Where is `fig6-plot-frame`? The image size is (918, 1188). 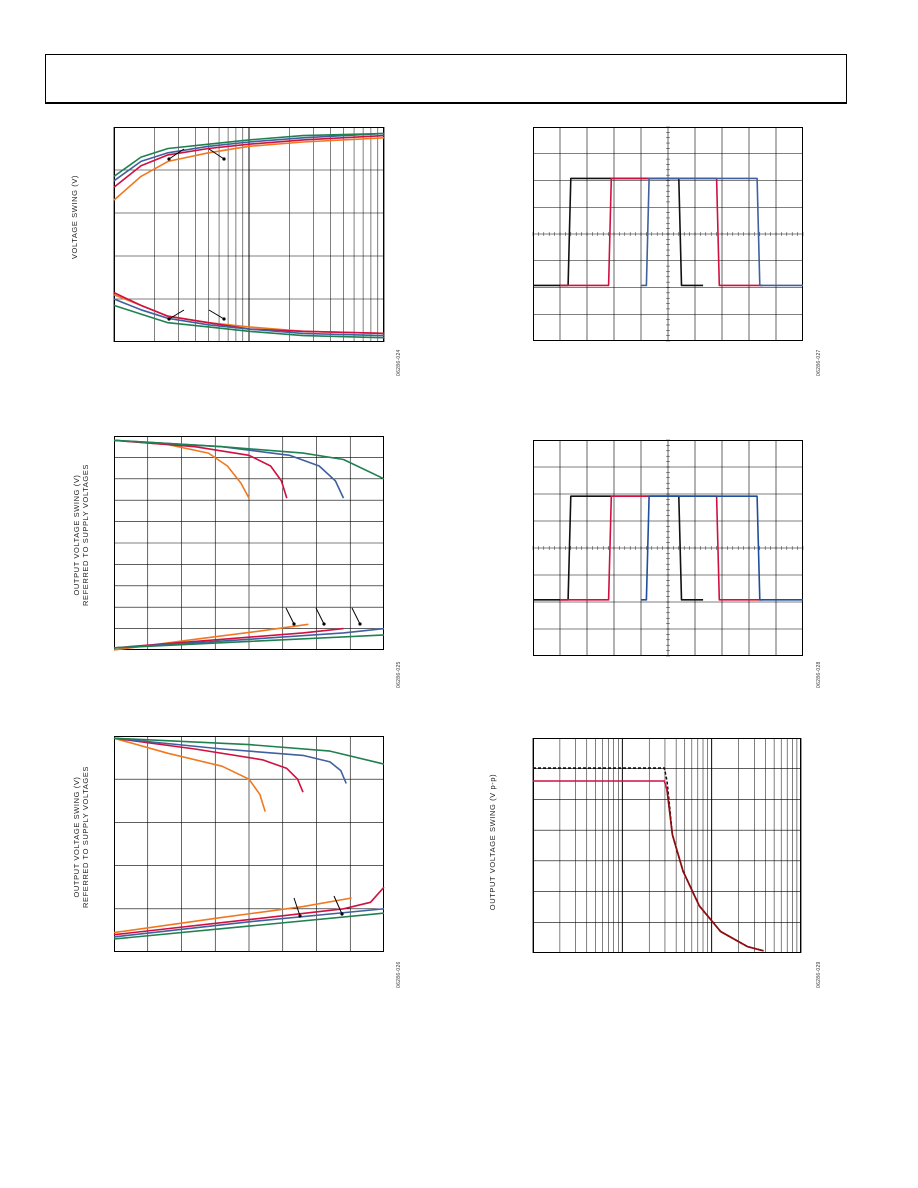 fig6-plot-frame is located at coordinates (667, 845).